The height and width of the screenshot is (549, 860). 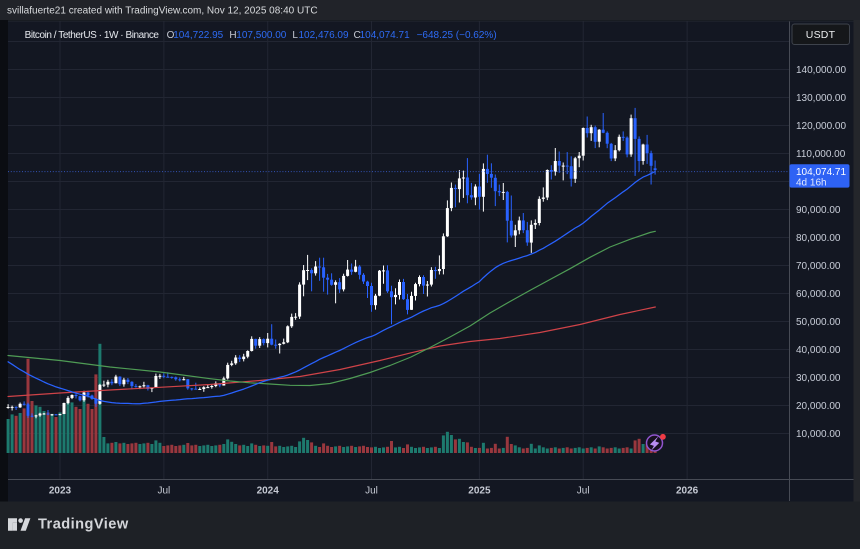 What do you see at coordinates (687, 491) in the screenshot?
I see `svg-text: 2026` at bounding box center [687, 491].